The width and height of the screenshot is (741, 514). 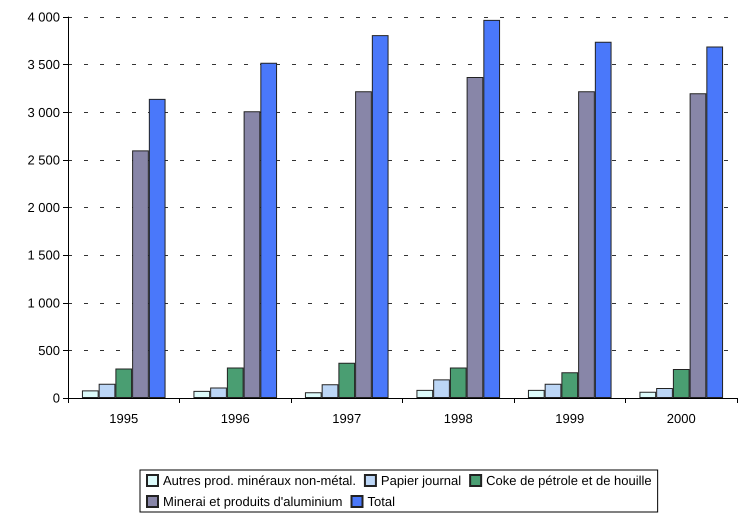 What do you see at coordinates (43, 302) in the screenshot?
I see `y-tick-label: 1 000` at bounding box center [43, 302].